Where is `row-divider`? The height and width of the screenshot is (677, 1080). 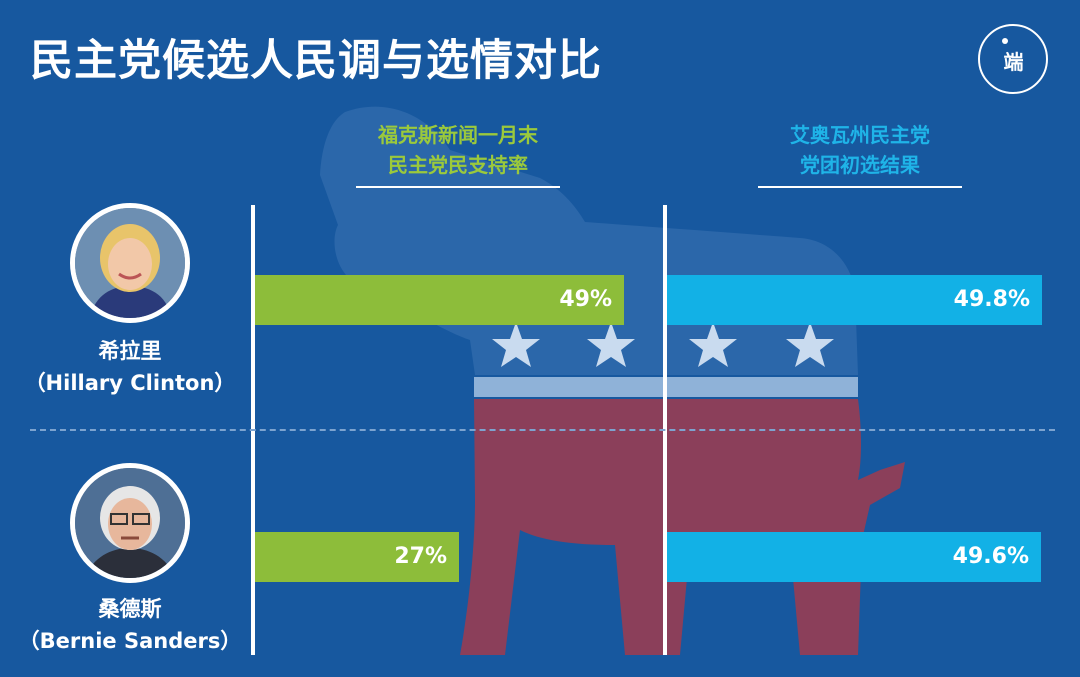 row-divider is located at coordinates (542, 430).